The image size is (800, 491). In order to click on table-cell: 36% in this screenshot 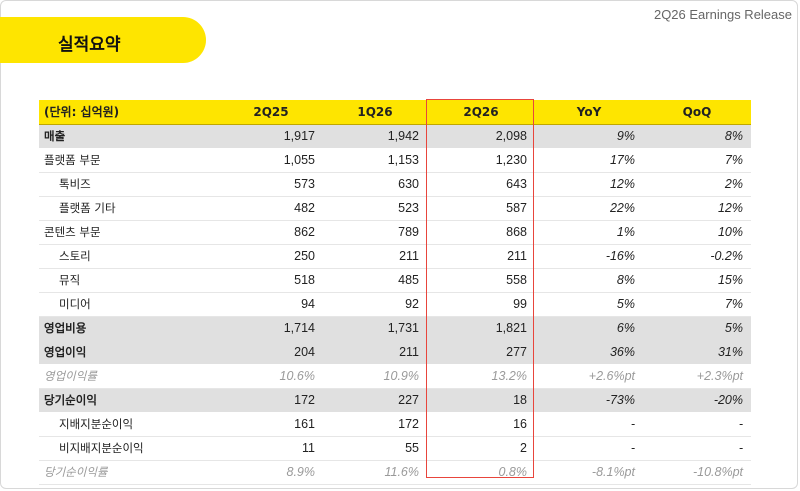, I will do `click(589, 352)`.